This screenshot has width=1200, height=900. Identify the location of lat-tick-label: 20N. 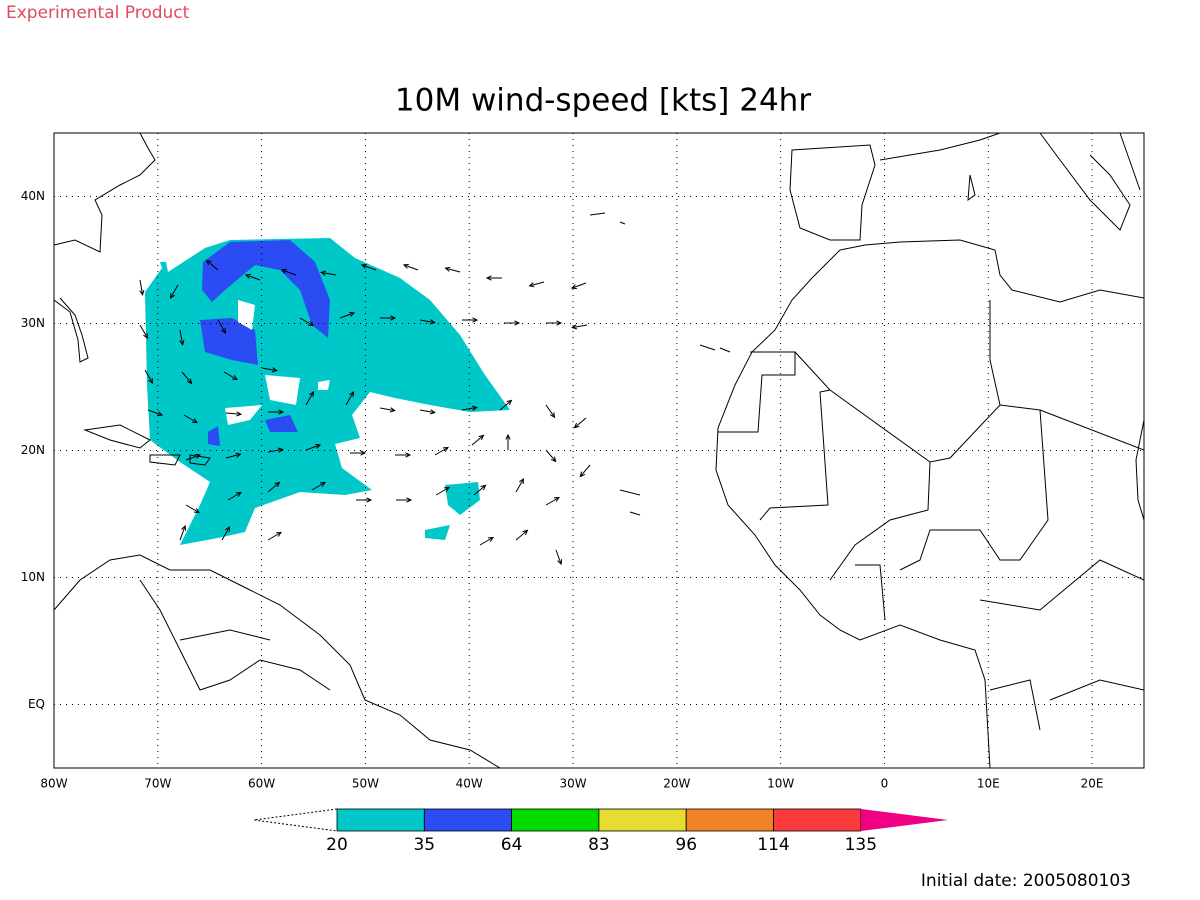
(33, 450).